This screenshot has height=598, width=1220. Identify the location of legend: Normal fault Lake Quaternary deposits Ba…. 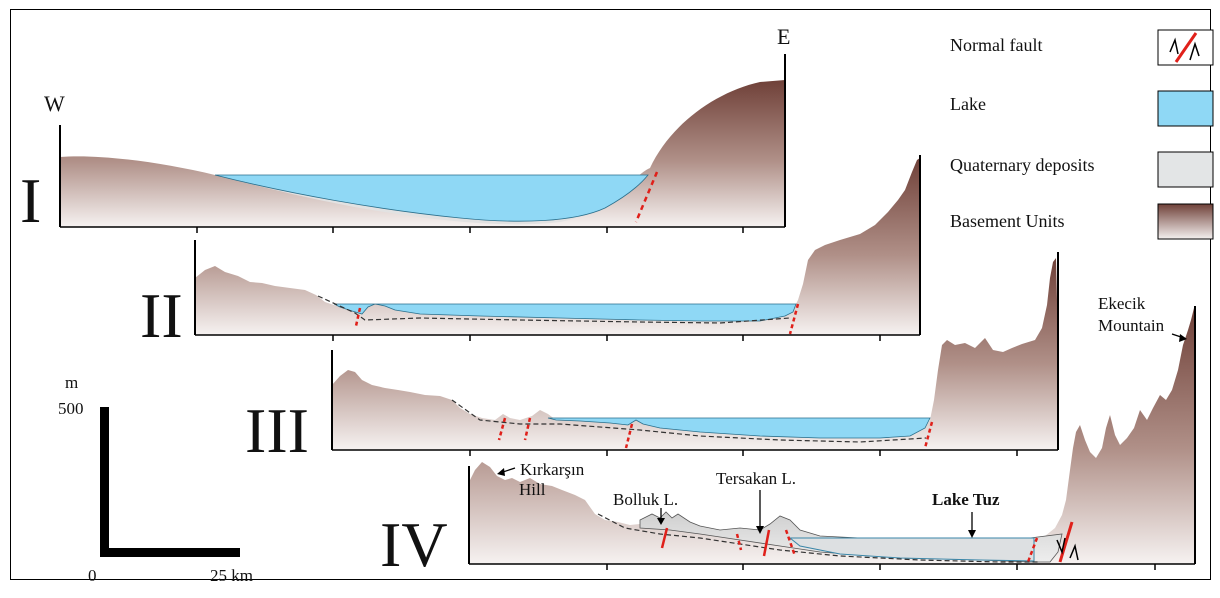
(1082, 134).